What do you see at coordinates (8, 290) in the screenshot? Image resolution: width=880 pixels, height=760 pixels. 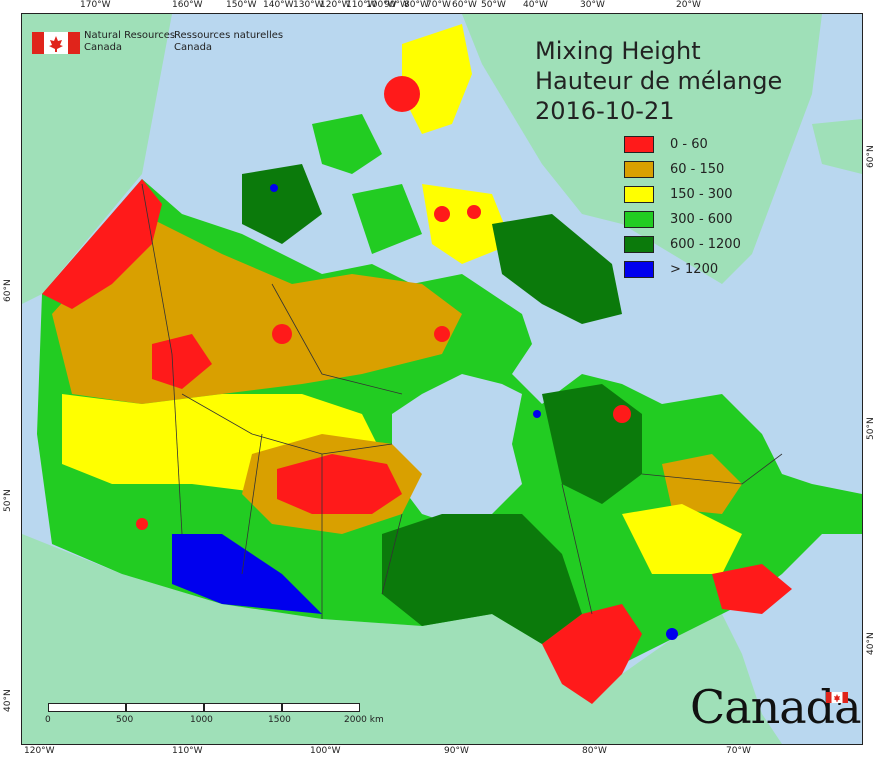 I see `left-tick-label: 60°N` at bounding box center [8, 290].